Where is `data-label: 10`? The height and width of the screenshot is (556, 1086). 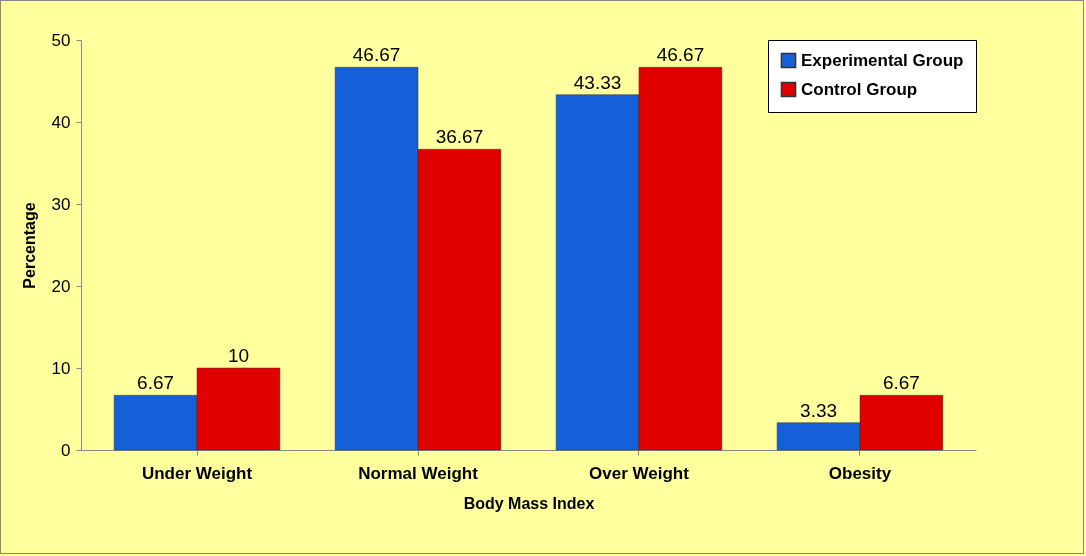 data-label: 10 is located at coordinates (238, 355).